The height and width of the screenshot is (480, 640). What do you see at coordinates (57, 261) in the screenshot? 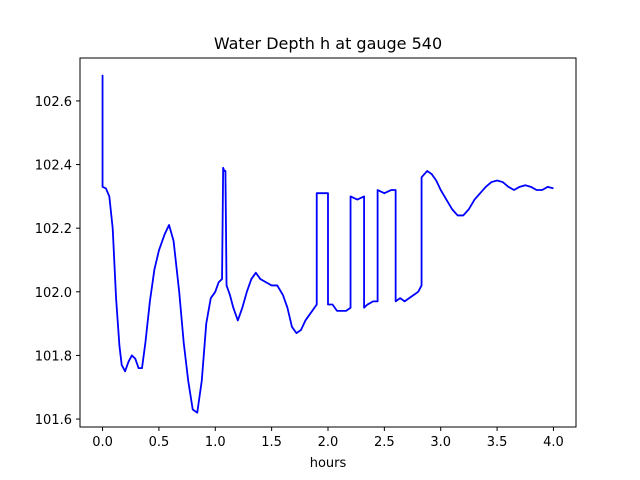
I see `y-axis: 101.6 101.8 102.0 102.2 102.4 102.6` at bounding box center [57, 261].